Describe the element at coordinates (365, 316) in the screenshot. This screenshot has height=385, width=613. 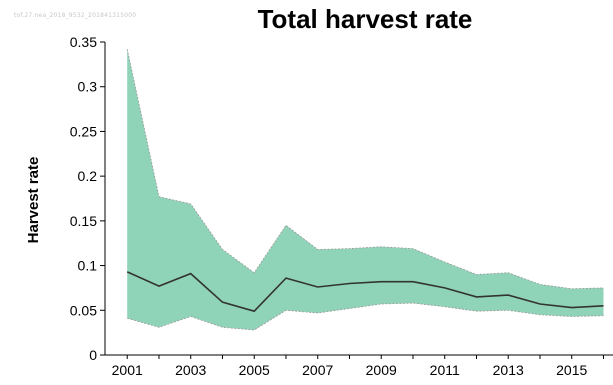
I see `band-lower-edge` at that location.